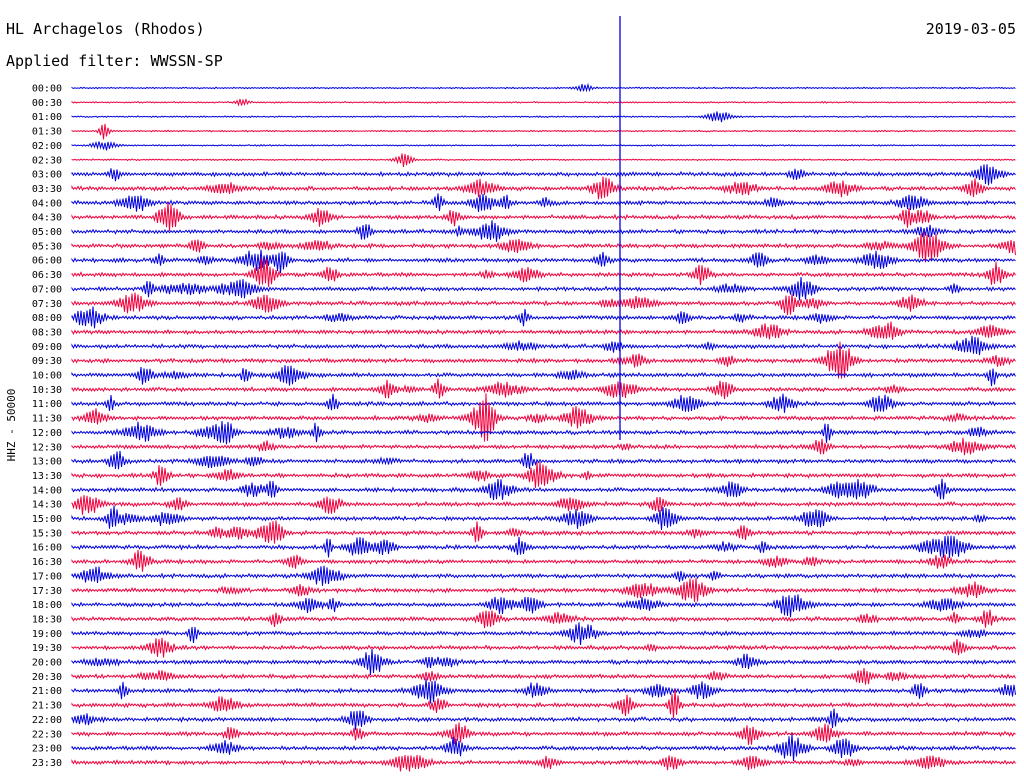 The image size is (1024, 780). What do you see at coordinates (47, 404) in the screenshot?
I see `time-label: 11:00` at bounding box center [47, 404].